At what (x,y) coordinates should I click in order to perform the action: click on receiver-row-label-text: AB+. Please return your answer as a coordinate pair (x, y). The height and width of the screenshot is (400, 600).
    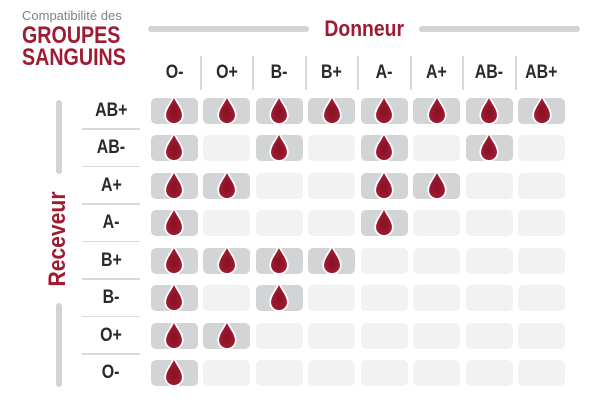
    Looking at the image, I should click on (111, 110).